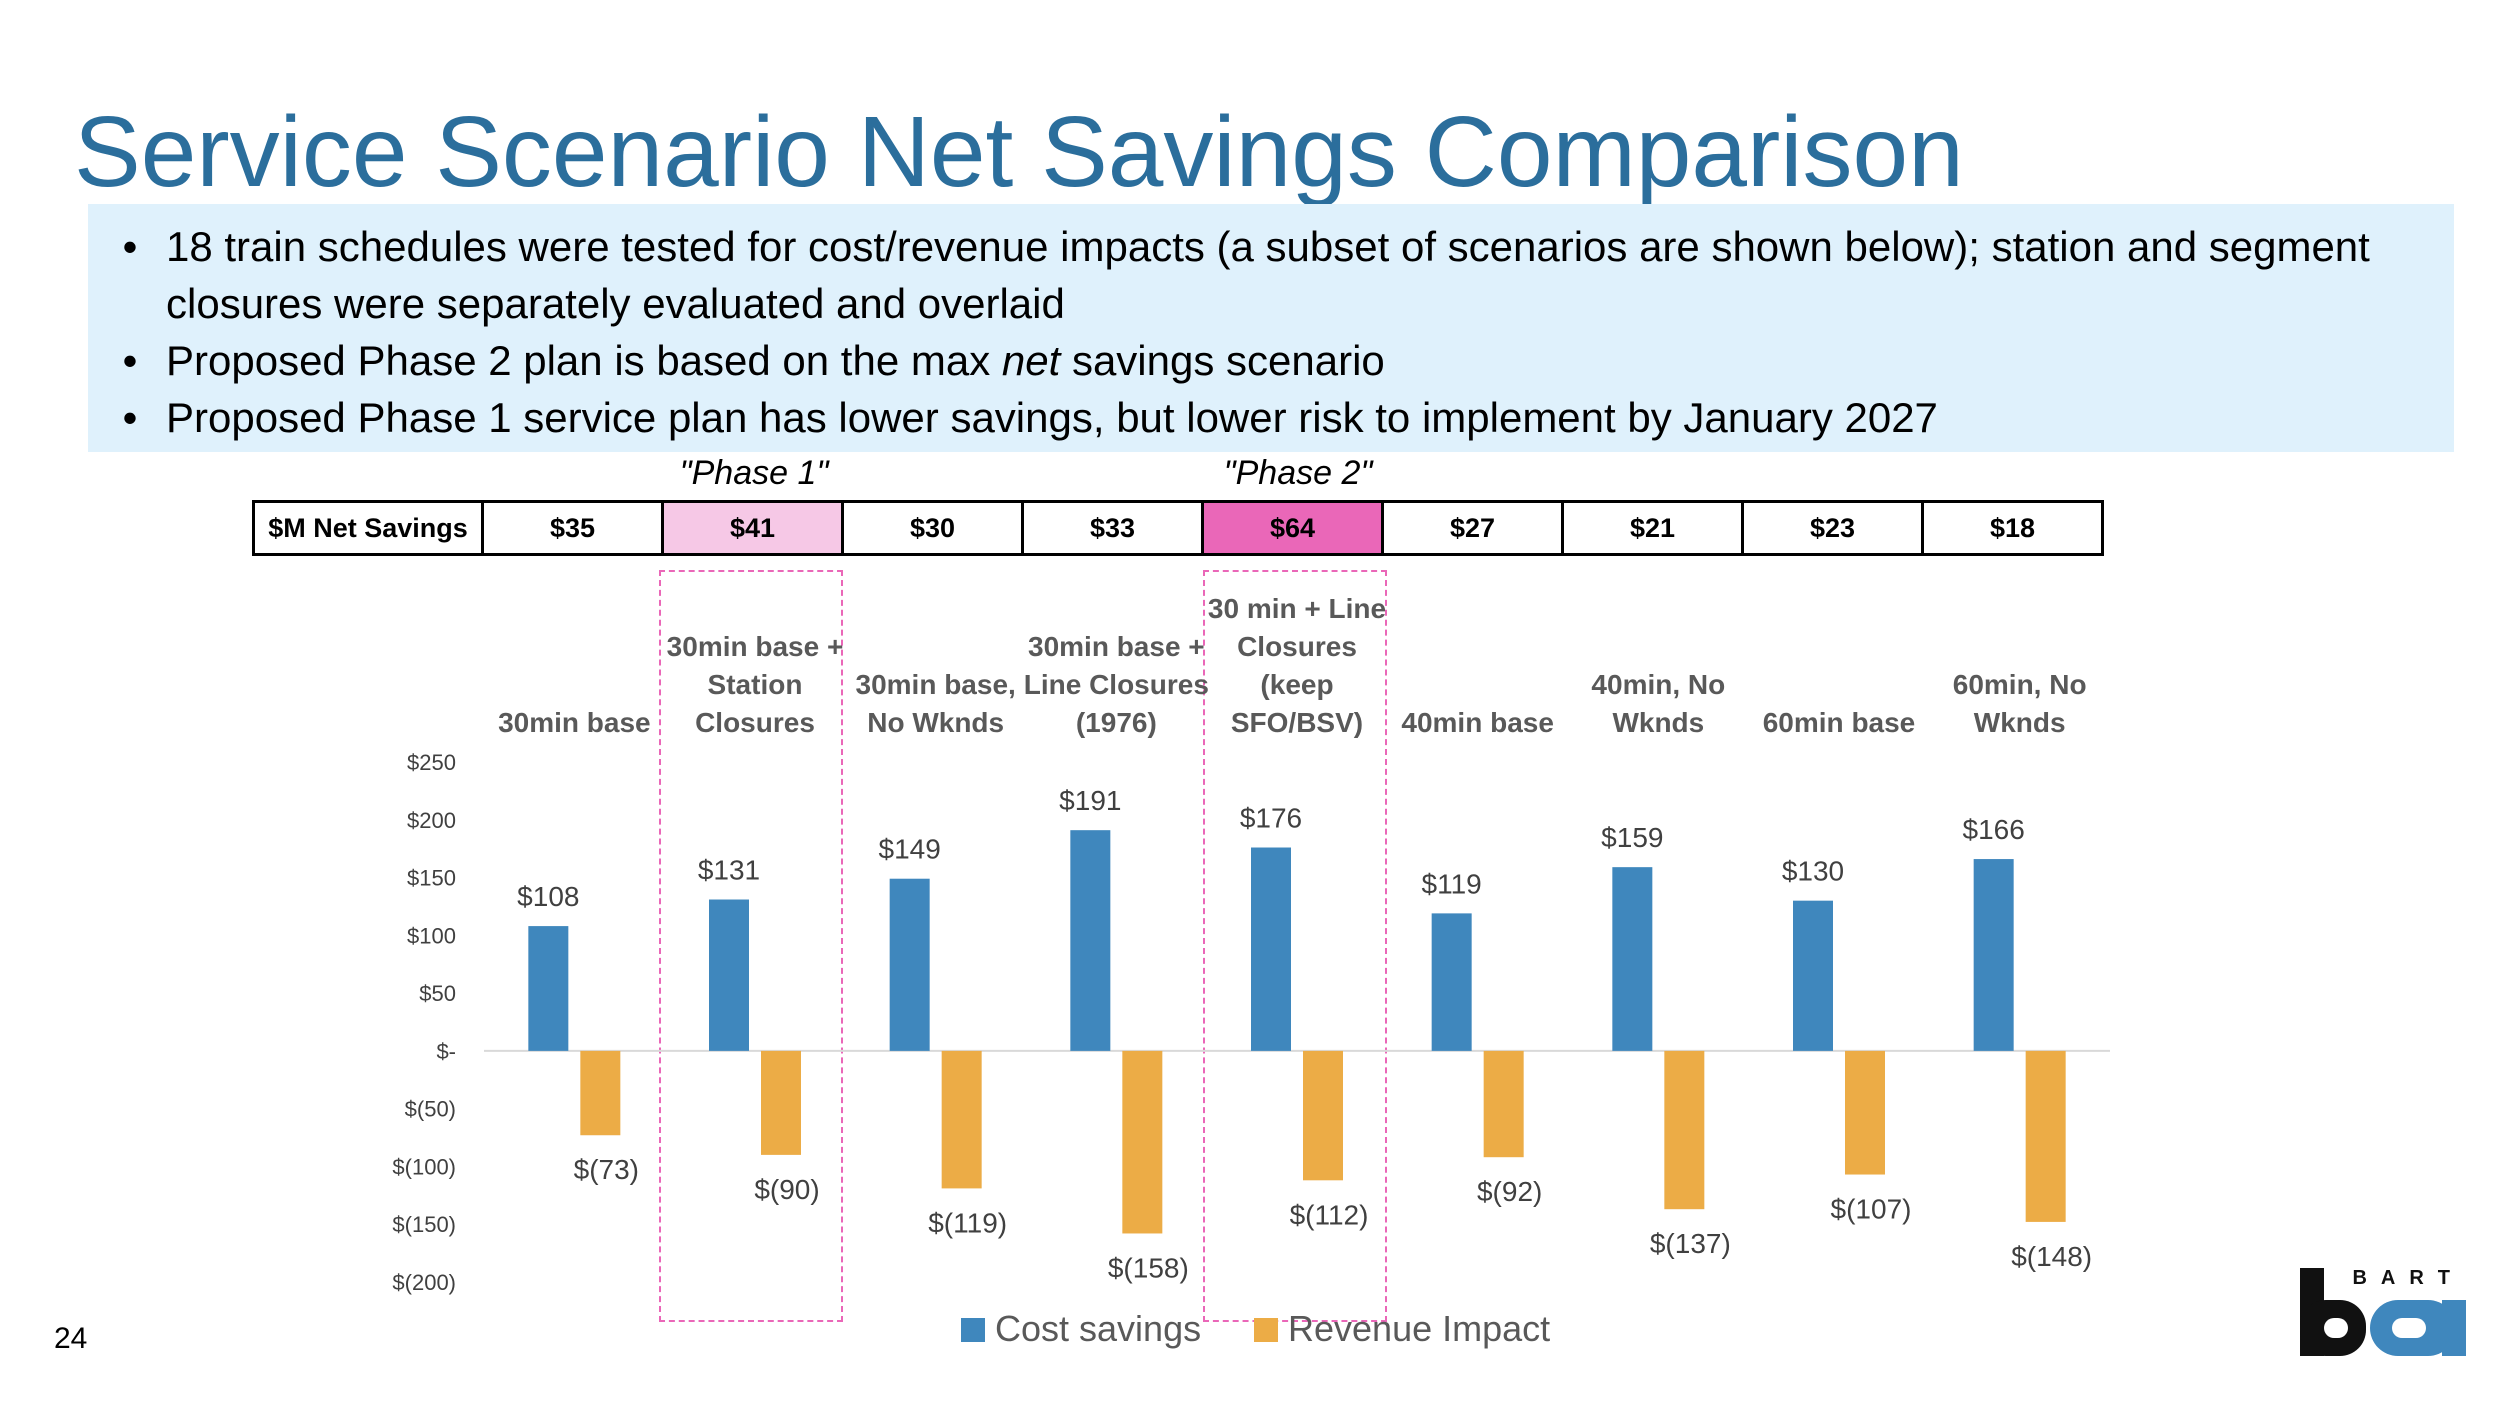 This screenshot has height=1406, width=2500. What do you see at coordinates (751, 946) in the screenshot?
I see `phase1-highlight-box` at bounding box center [751, 946].